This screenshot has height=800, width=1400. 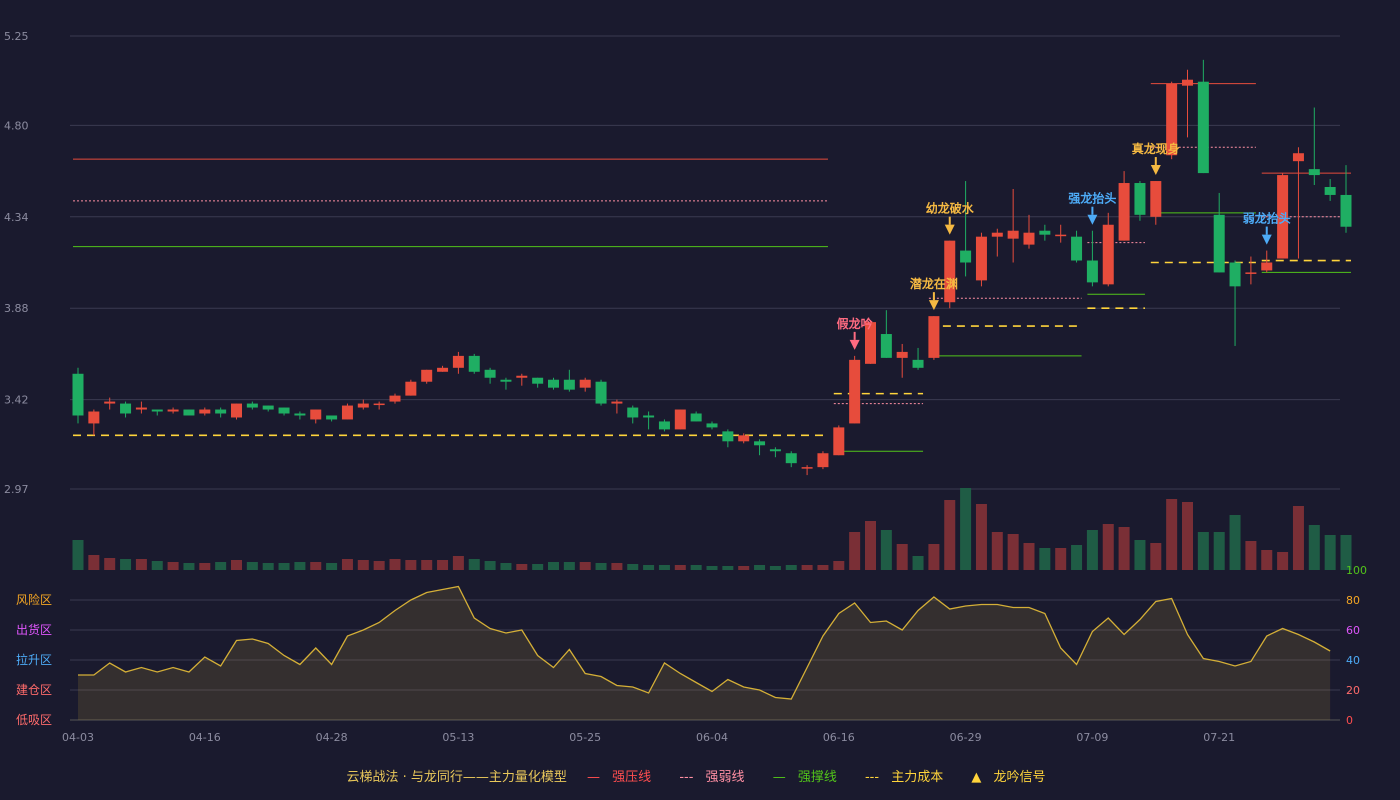 What do you see at coordinates (904, 777) in the screenshot?
I see `legend-main-cost: --- 主力成本` at bounding box center [904, 777].